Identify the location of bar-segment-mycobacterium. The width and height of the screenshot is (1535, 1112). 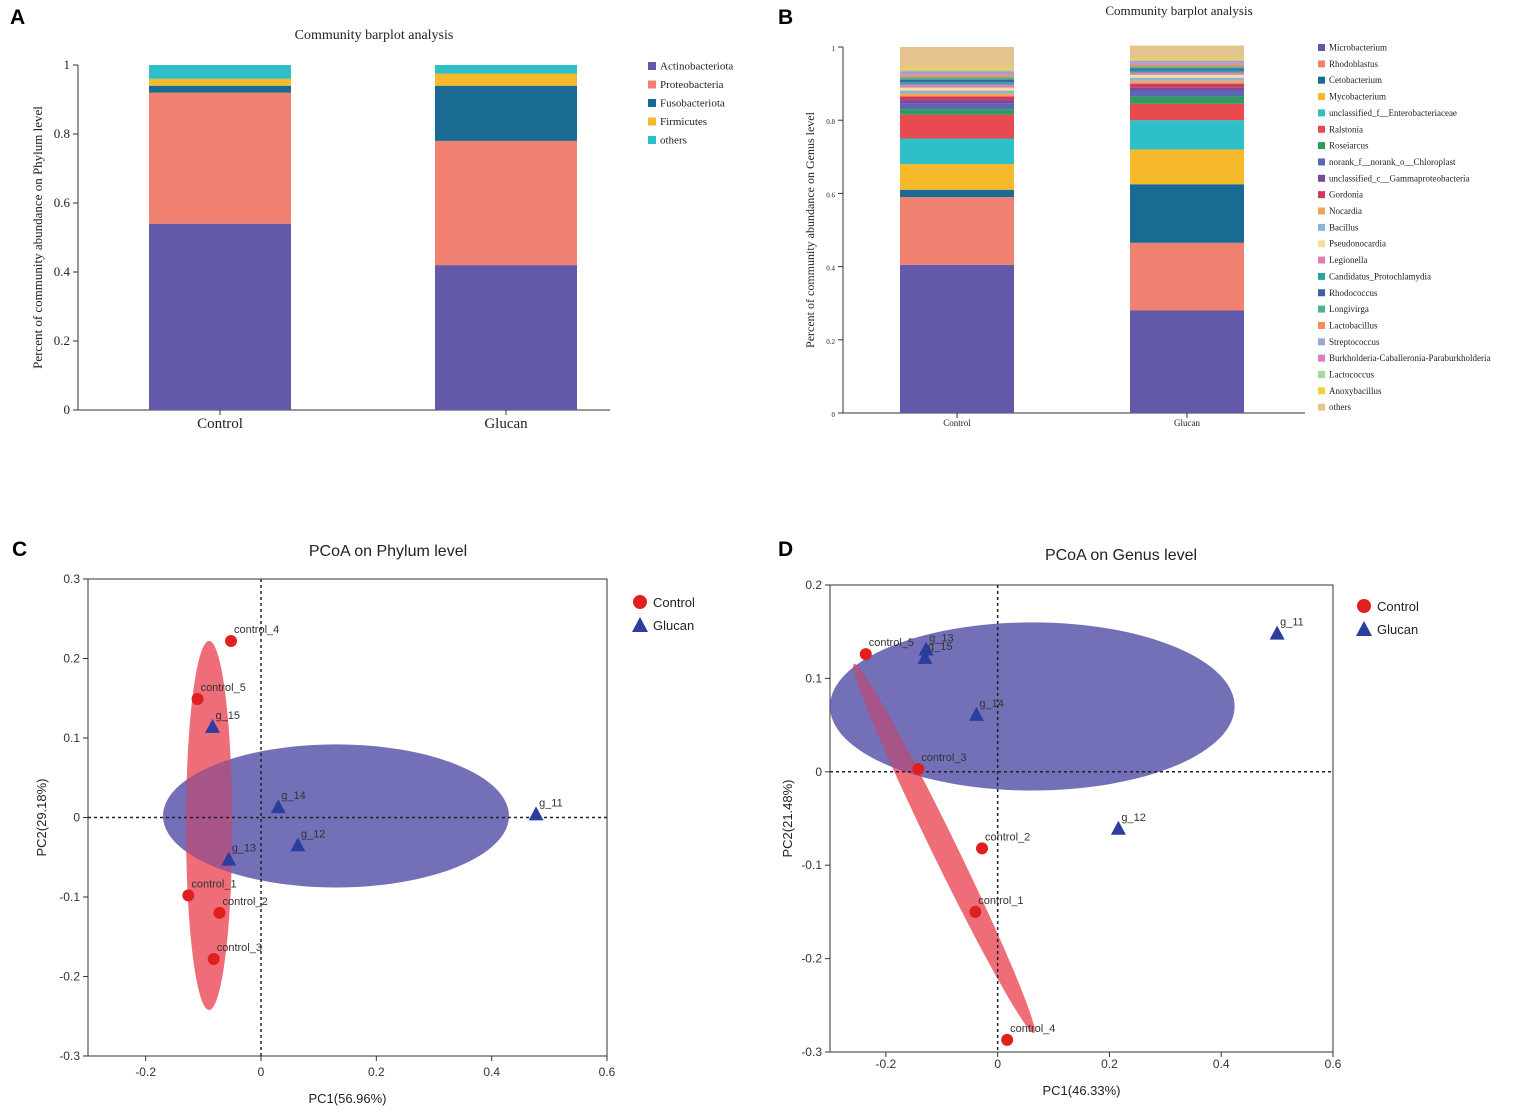
(1187, 167).